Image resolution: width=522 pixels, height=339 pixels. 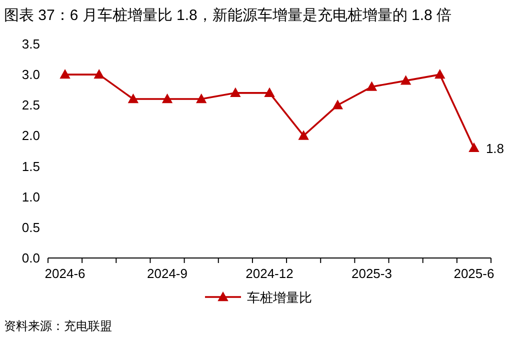 I want to click on x-tick-label: 2025-6, so click(x=474, y=273).